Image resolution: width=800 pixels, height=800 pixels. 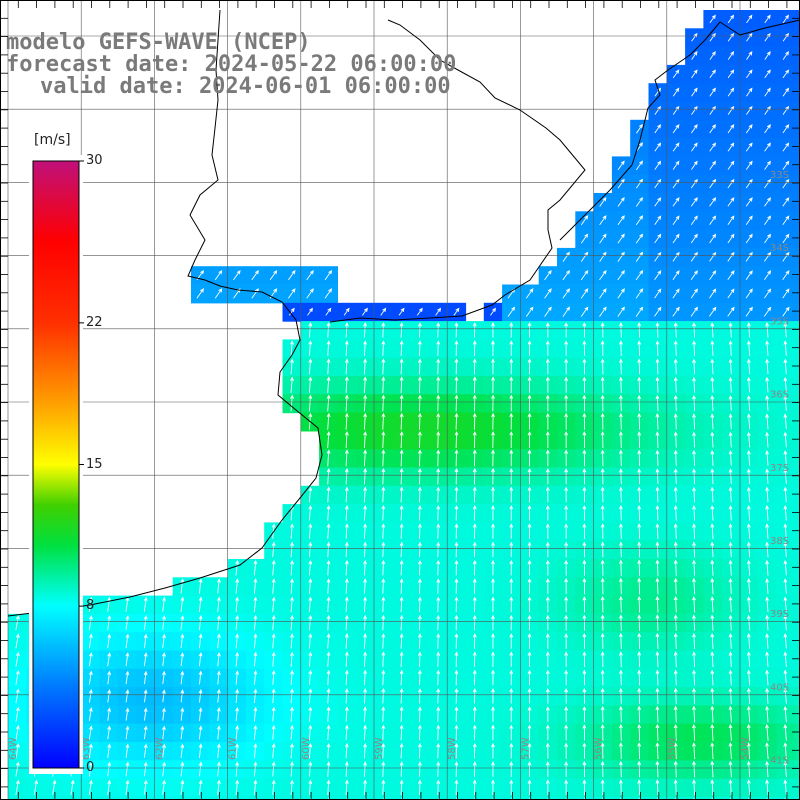 What do you see at coordinates (245, 86) in the screenshot?
I see `valid-date: valid date: 2024-06-01 06:00:00` at bounding box center [245, 86].